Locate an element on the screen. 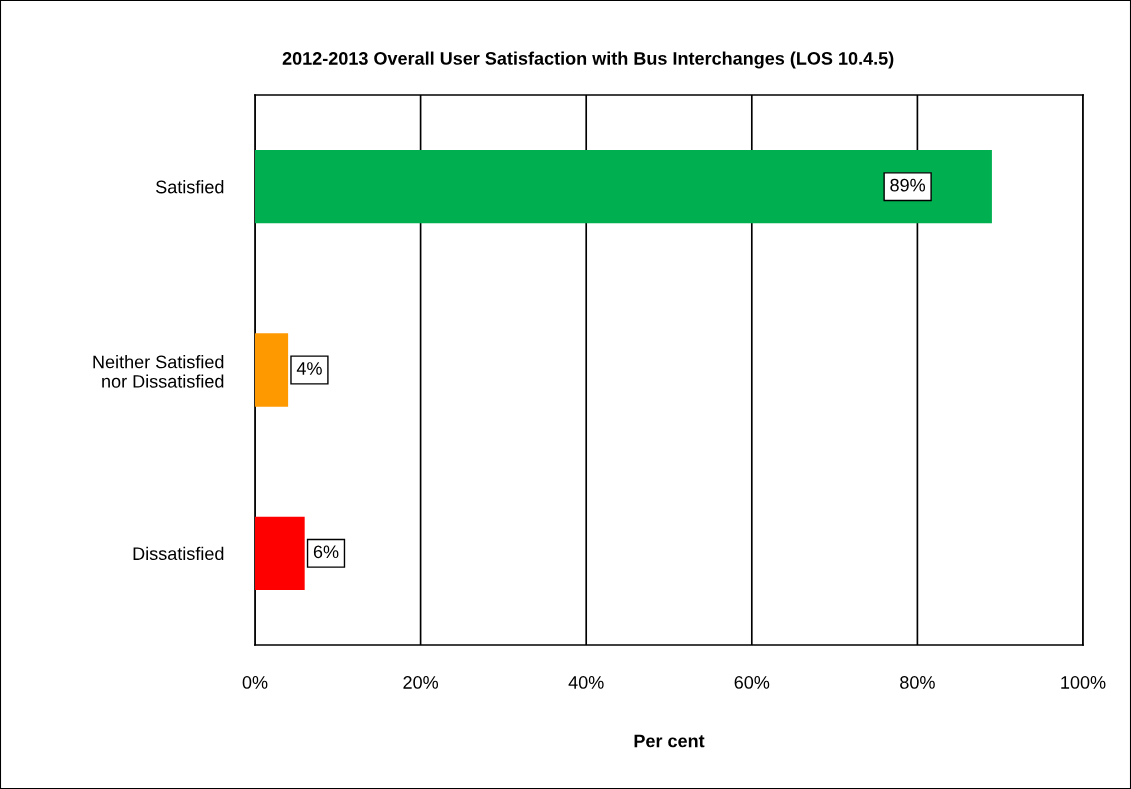 The image size is (1131, 789). x-tick-label: 40% is located at coordinates (586, 682).